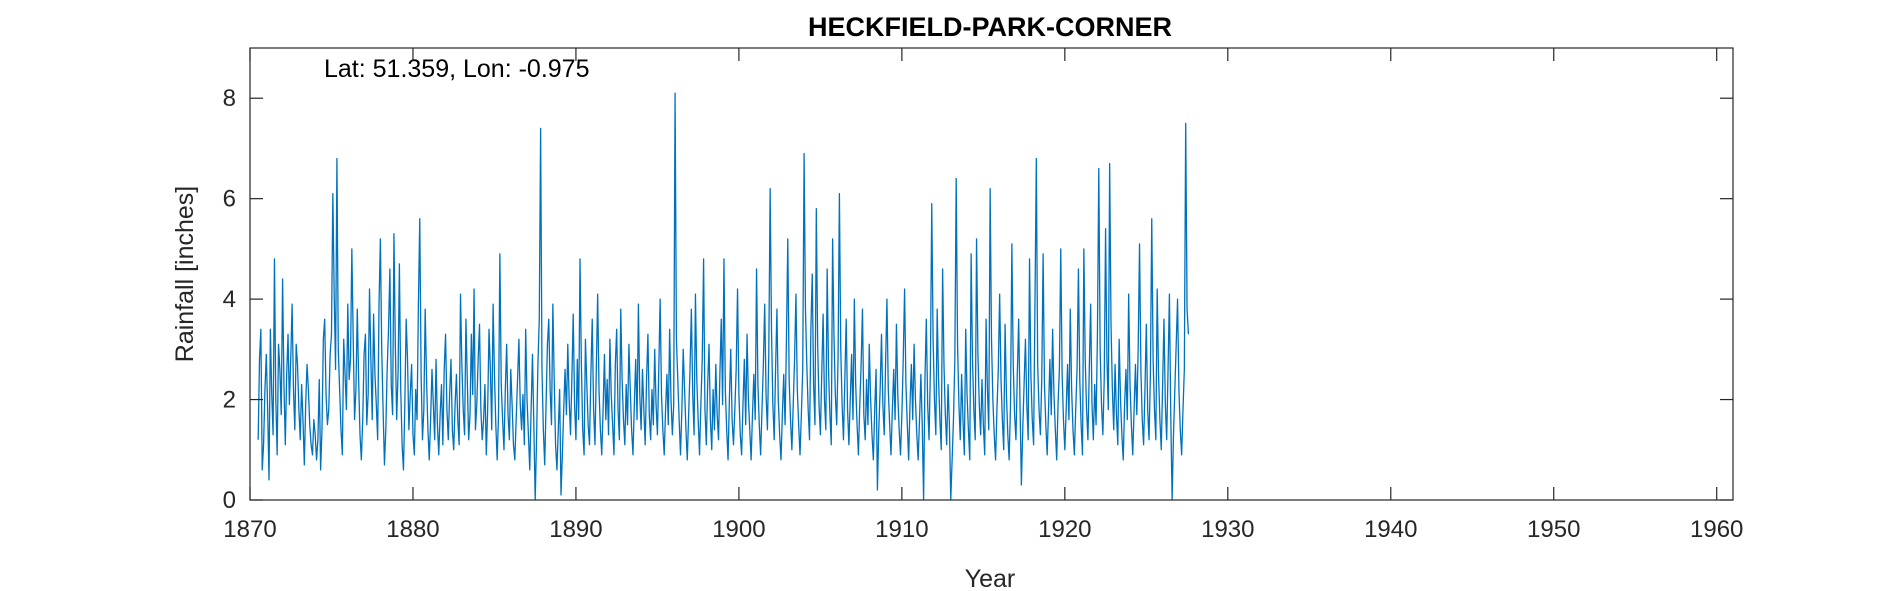 This screenshot has width=1890, height=591. I want to click on x-tick-label: 1870, so click(249, 529).